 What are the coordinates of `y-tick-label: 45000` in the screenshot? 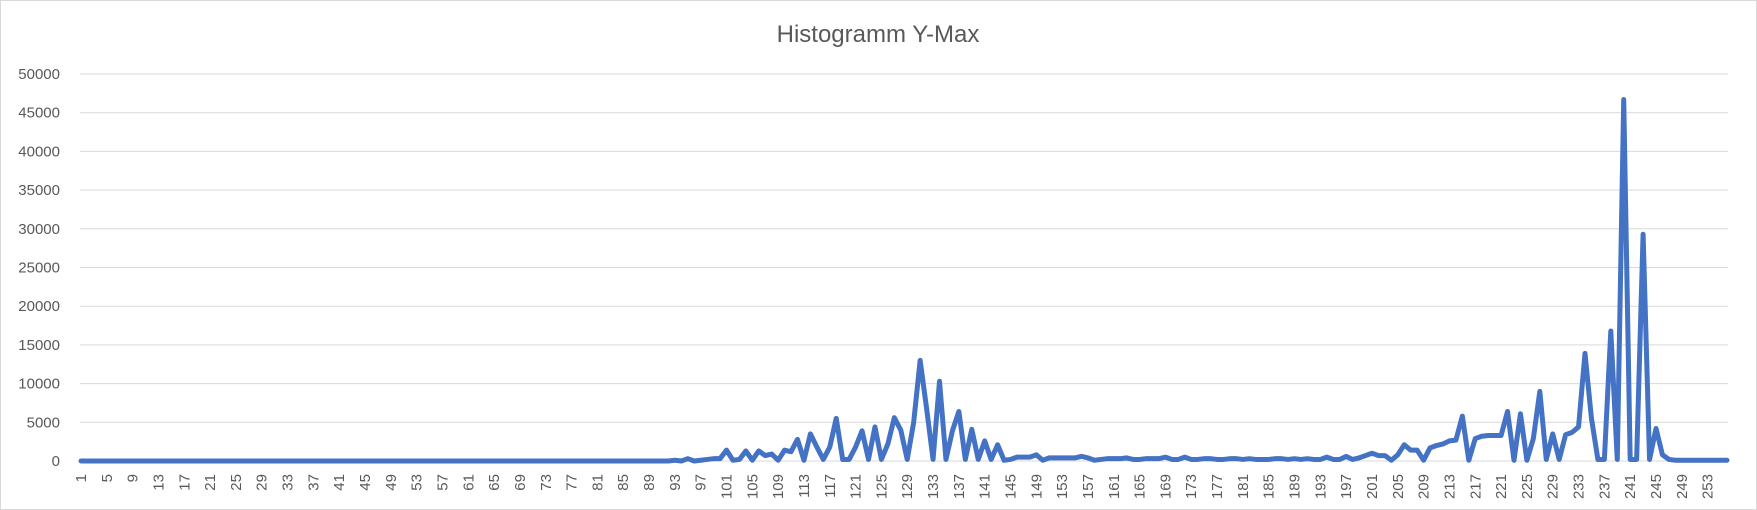 It's located at (39, 113).